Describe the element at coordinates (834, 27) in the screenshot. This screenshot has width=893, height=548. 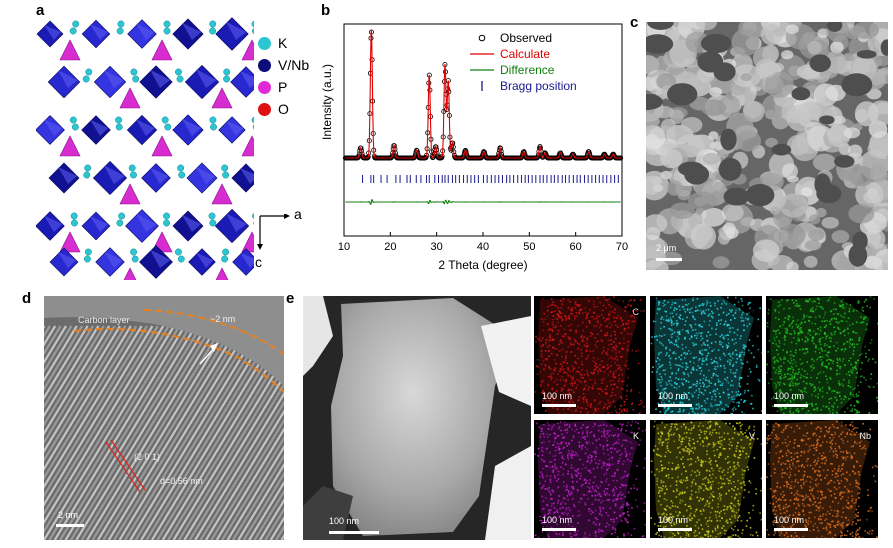
I see `void-shape` at that location.